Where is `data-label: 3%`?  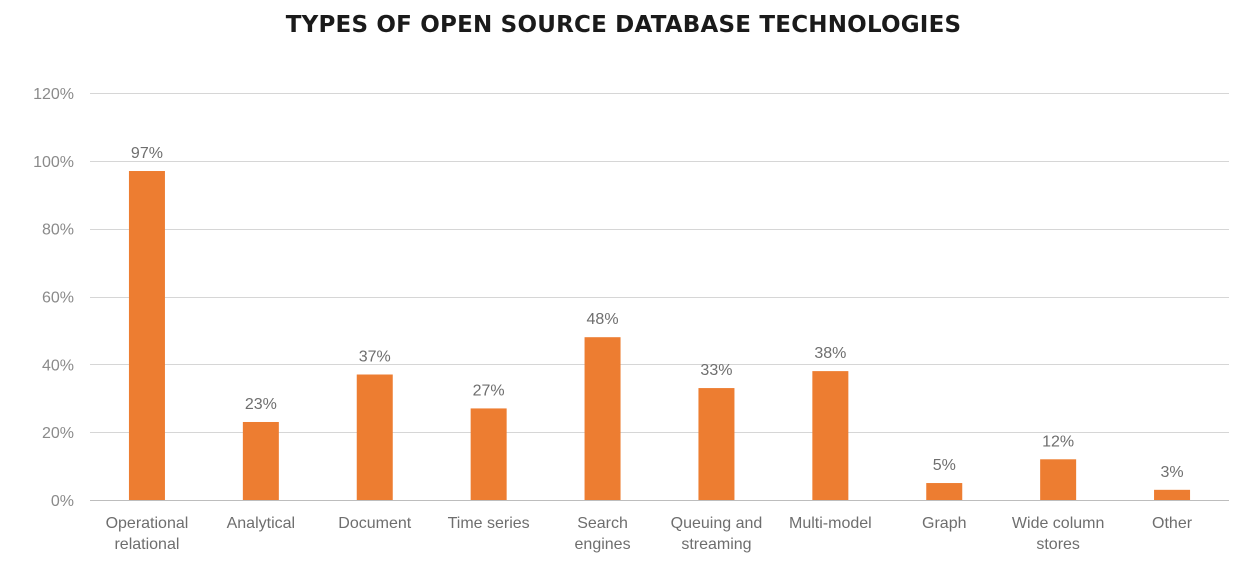 data-label: 3% is located at coordinates (1171, 472).